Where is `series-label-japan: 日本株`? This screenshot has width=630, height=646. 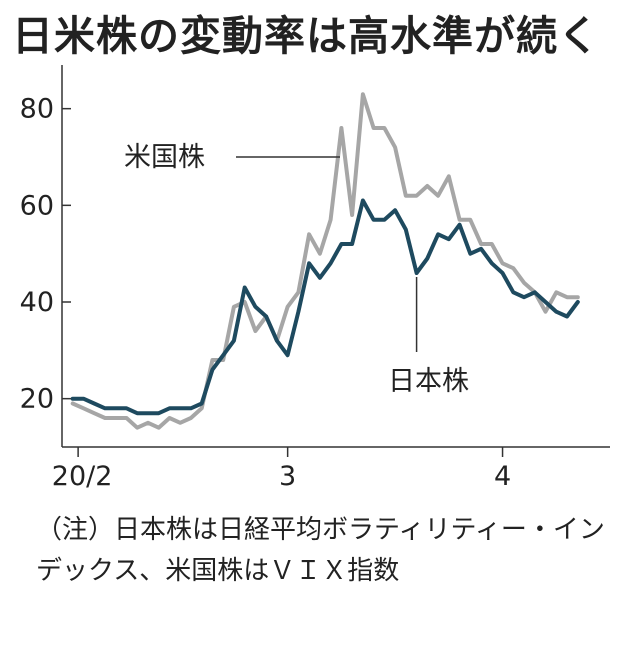 series-label-japan: 日本株 is located at coordinates (428, 381).